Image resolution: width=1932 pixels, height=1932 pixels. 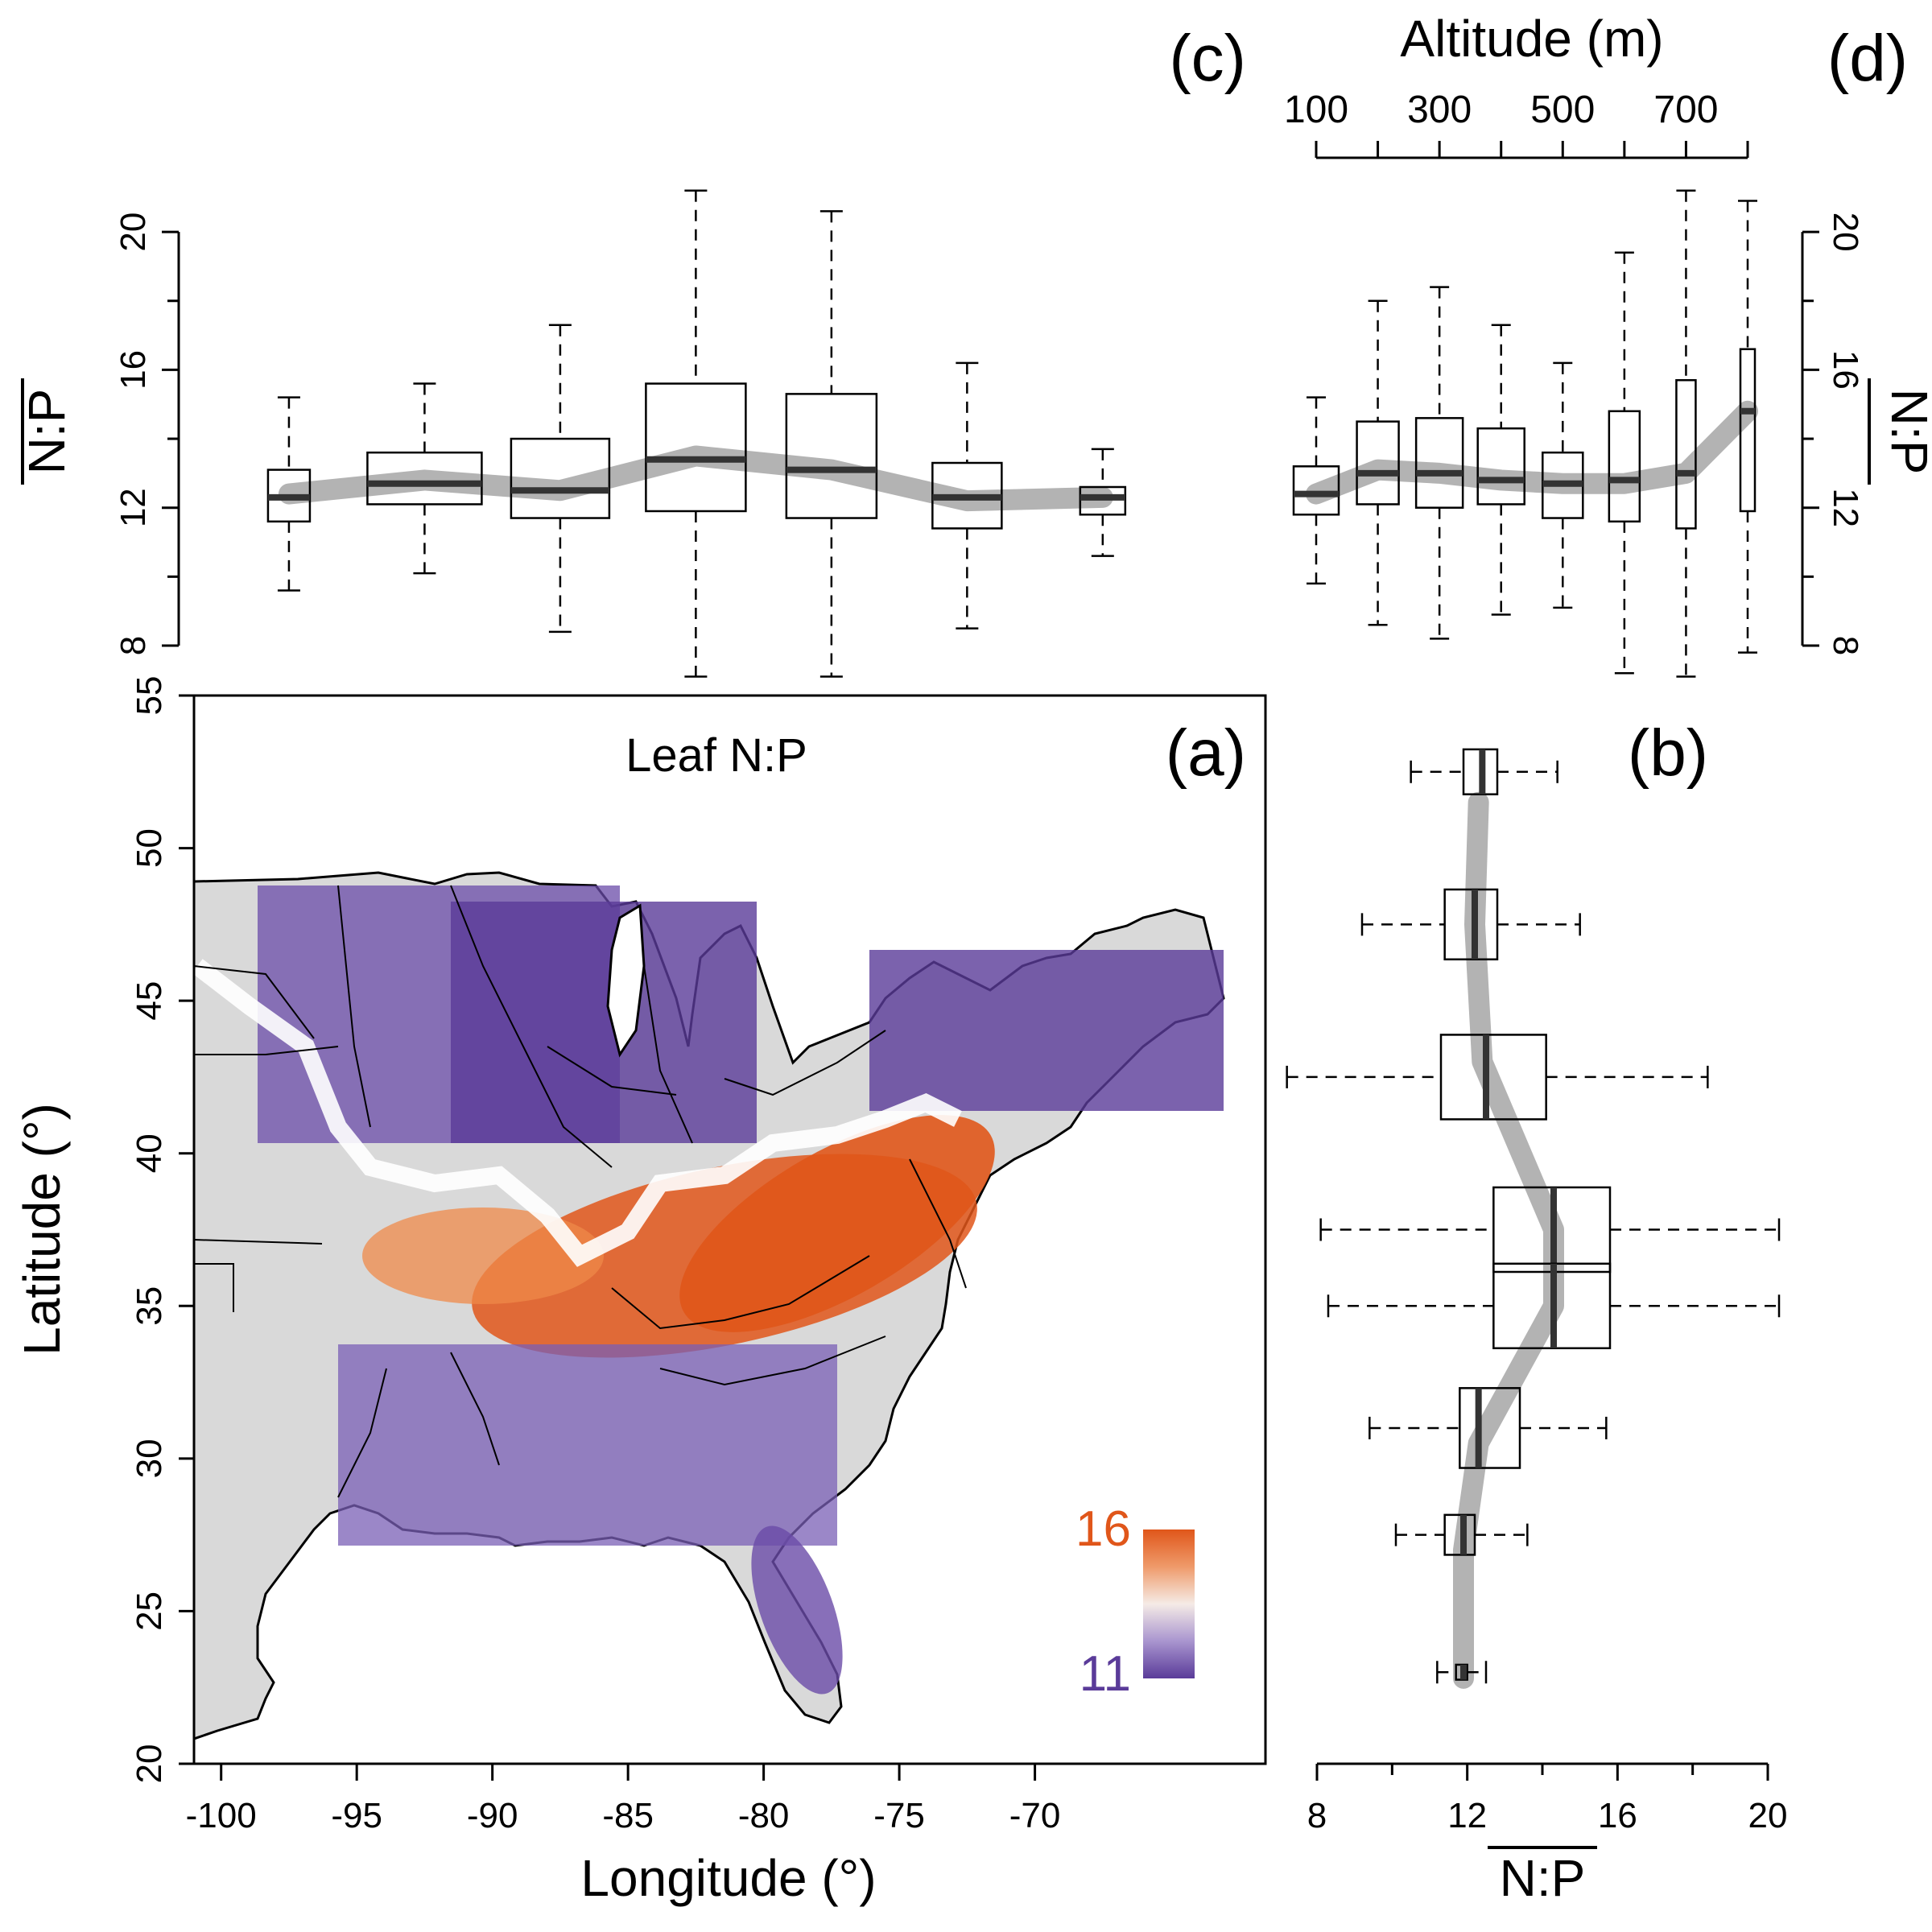 What do you see at coordinates (728, 1878) in the screenshot?
I see `x-axis-title-a: Longitude (°)` at bounding box center [728, 1878].